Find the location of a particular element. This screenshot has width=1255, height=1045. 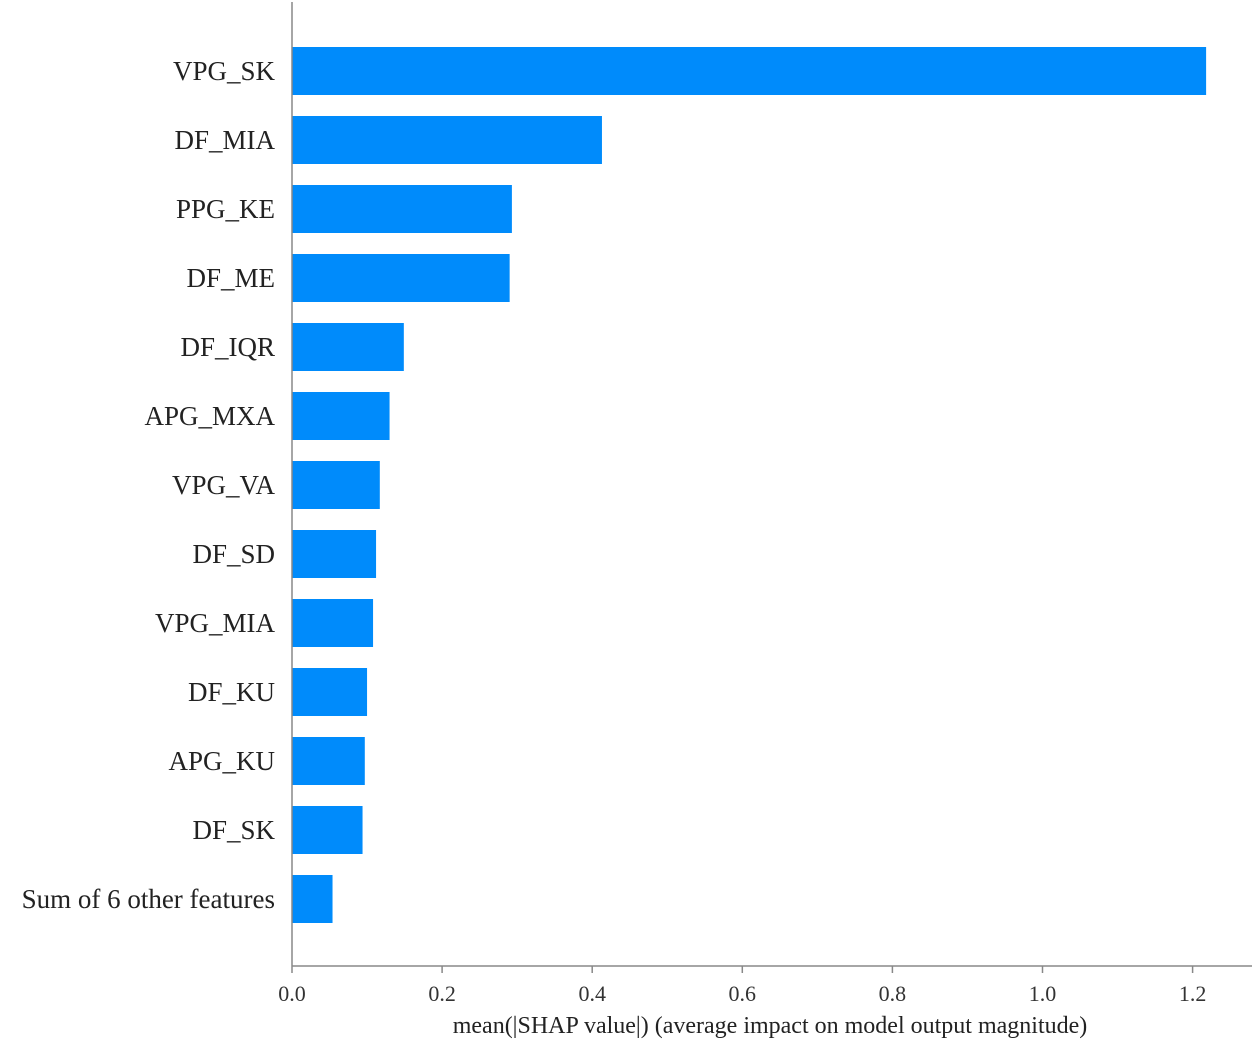

category-label: VPG_MIA is located at coordinates (215, 623).